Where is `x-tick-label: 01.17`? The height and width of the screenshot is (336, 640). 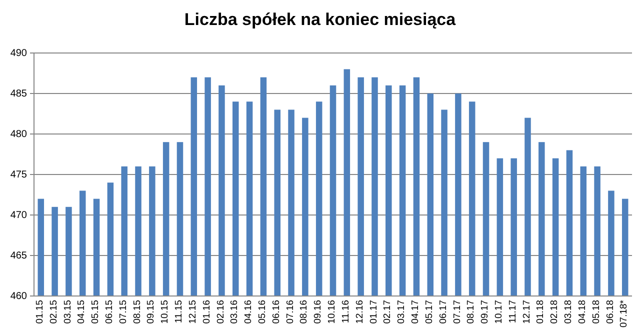 x-tick-label: 01.17 is located at coordinates (374, 312).